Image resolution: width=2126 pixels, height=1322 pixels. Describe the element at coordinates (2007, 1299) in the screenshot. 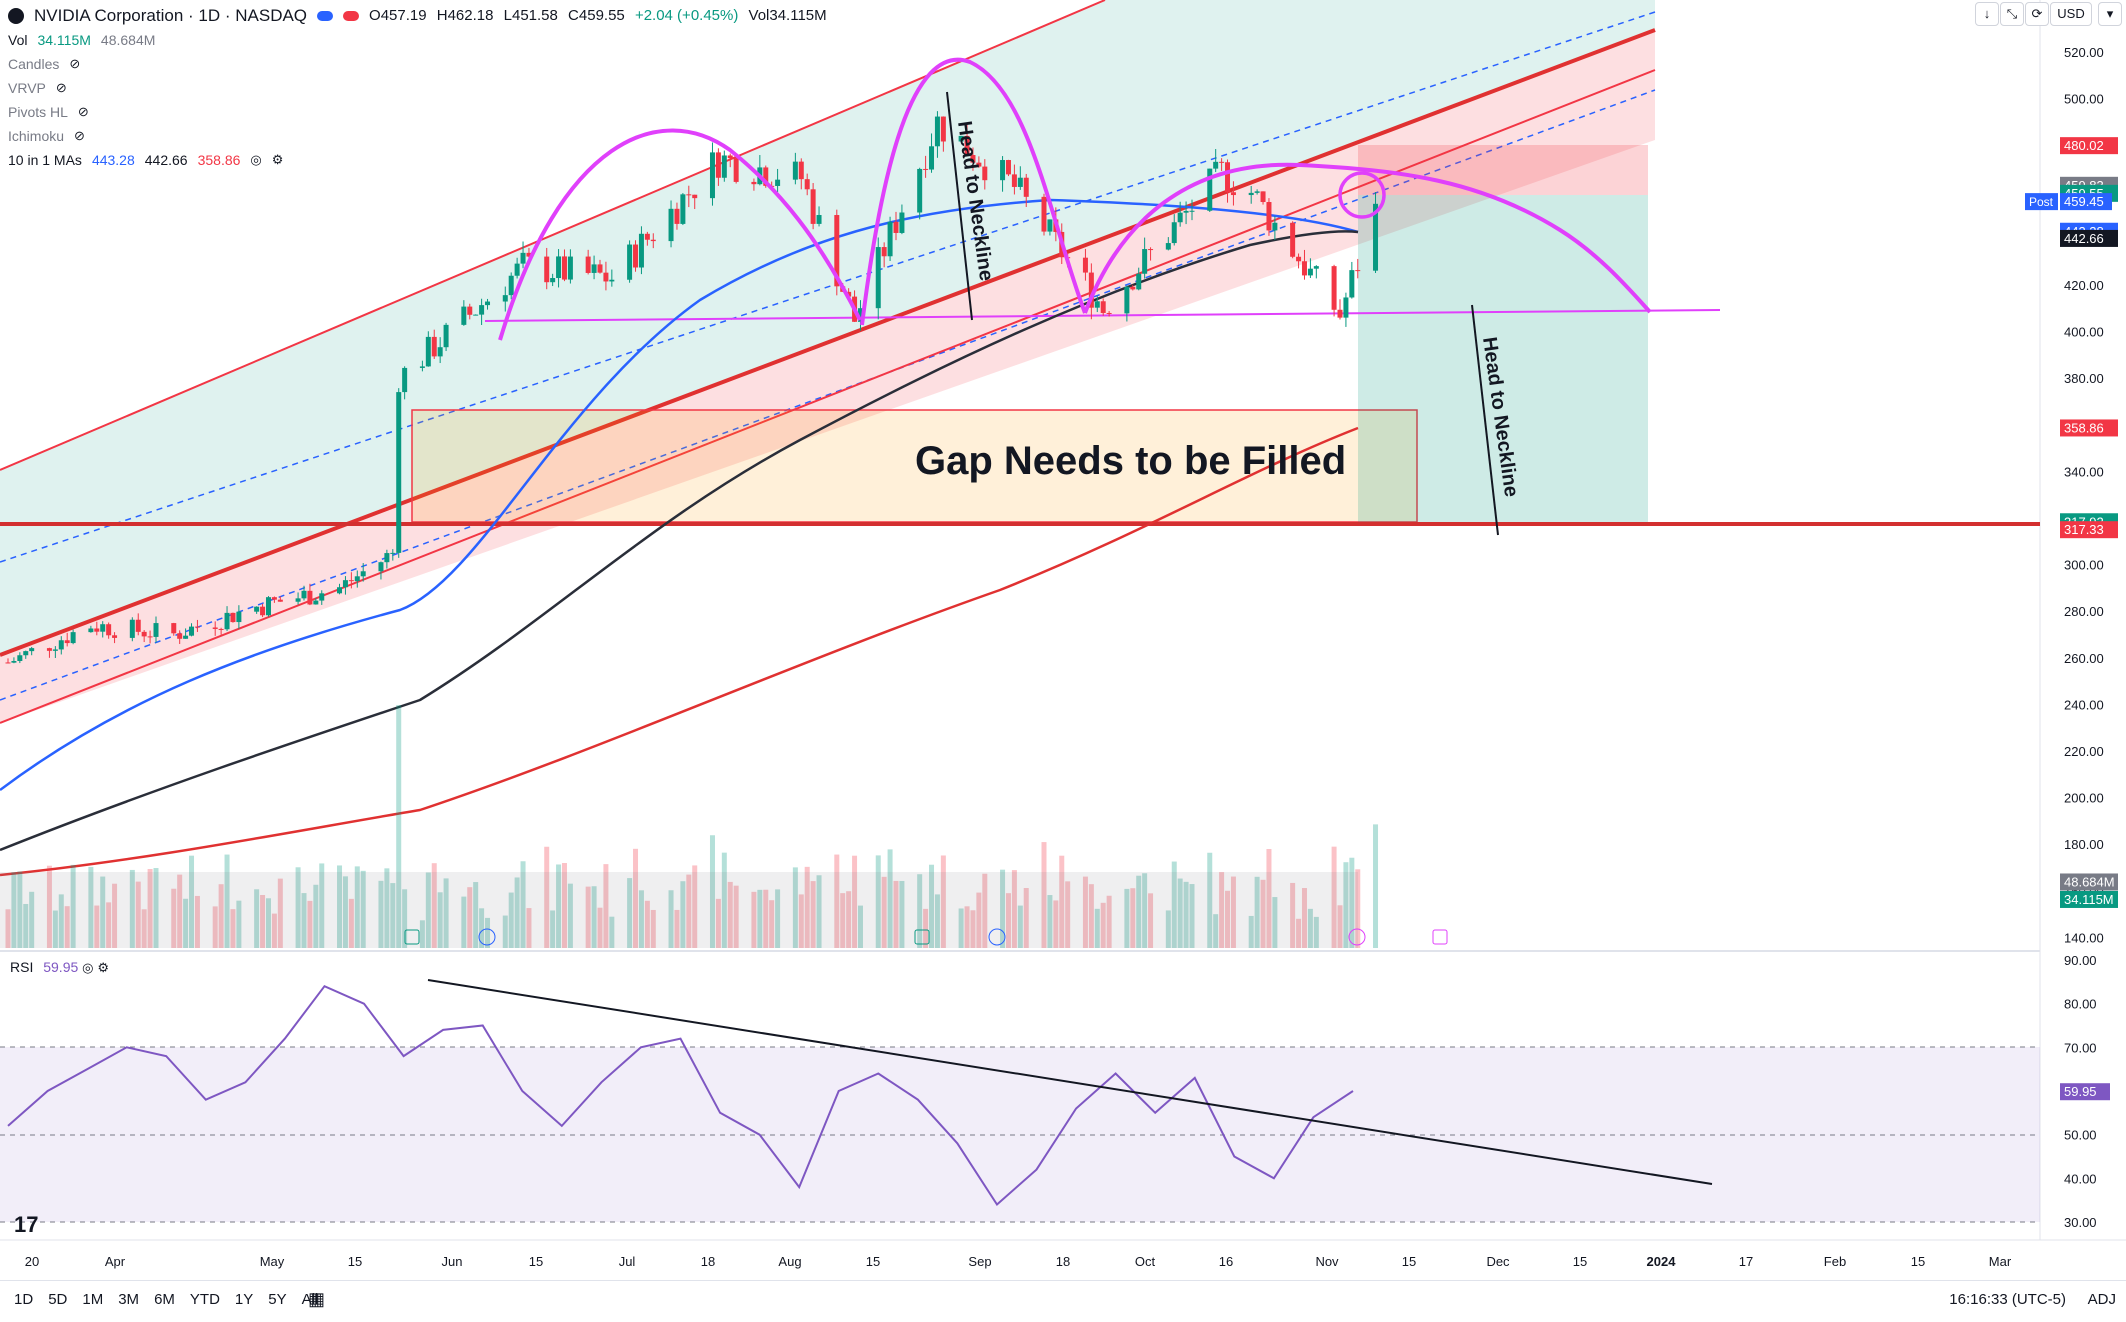

I see `clock: 16:16:33 (UTC-5)` at that location.